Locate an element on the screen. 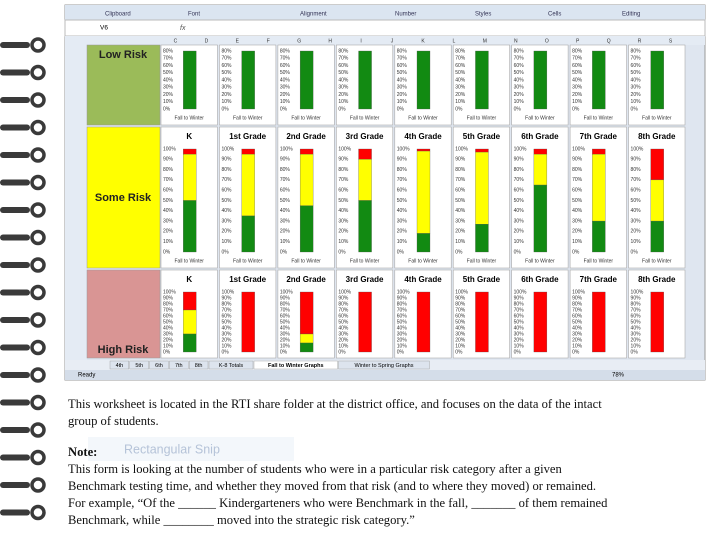  column-letter: Q is located at coordinates (609, 41).